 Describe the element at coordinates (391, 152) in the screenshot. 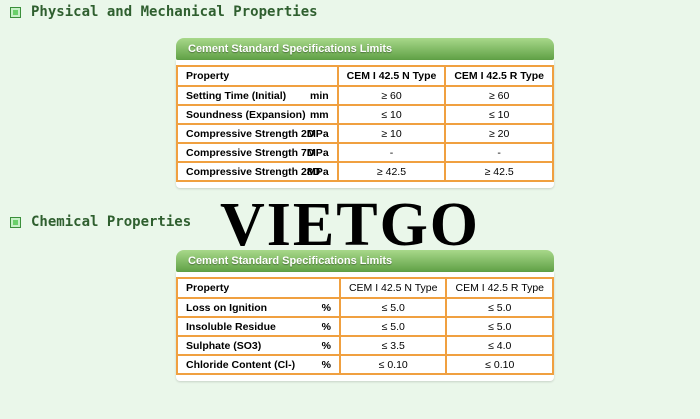

I see `n-type-value: -` at that location.